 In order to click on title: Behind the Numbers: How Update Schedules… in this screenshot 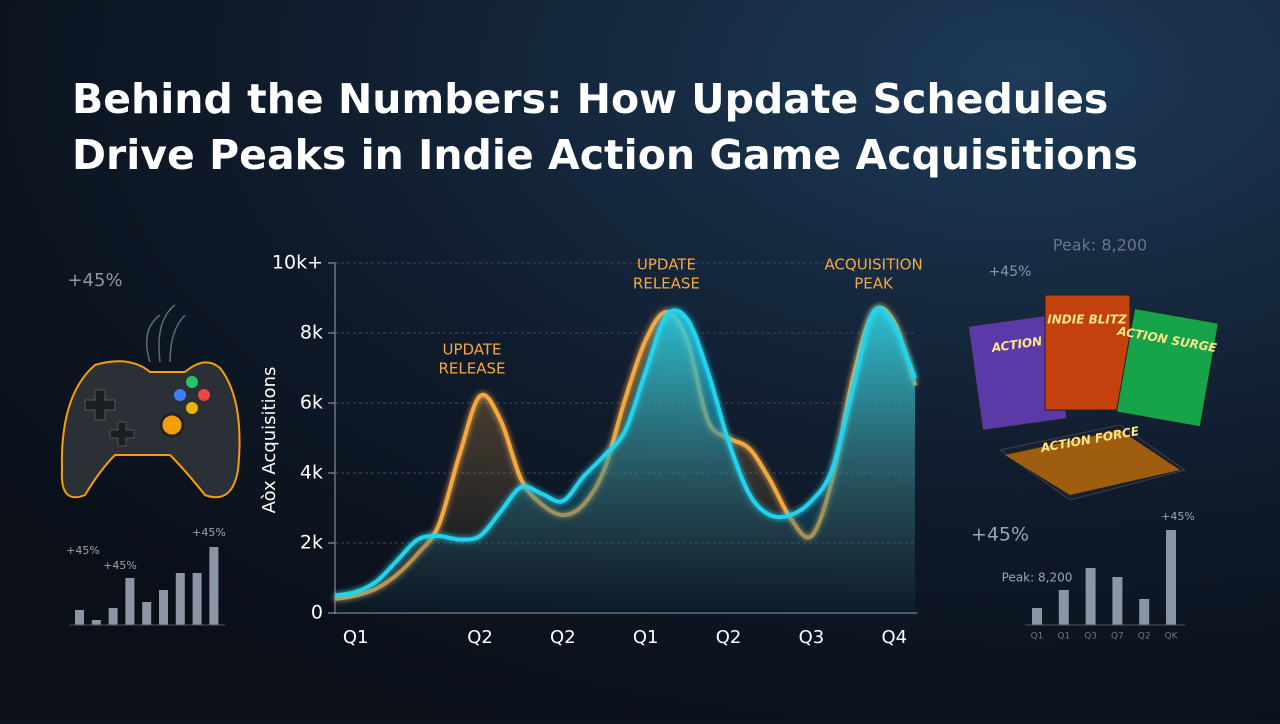, I will do `click(605, 127)`.